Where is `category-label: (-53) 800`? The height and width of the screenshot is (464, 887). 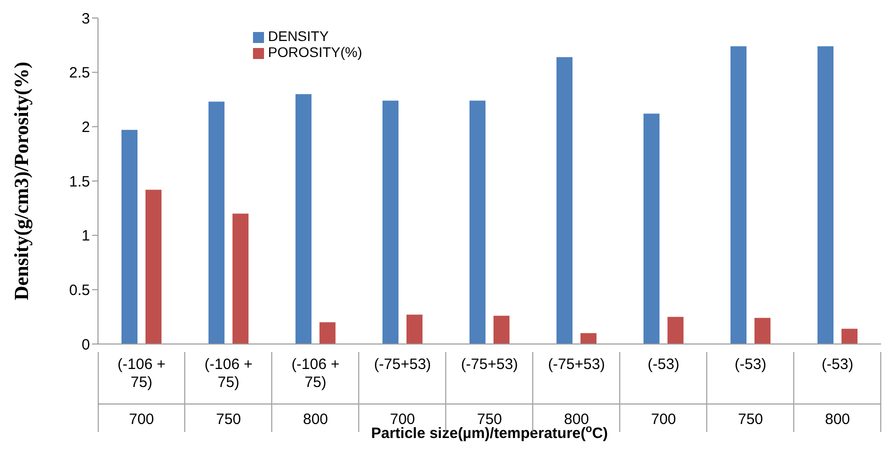
category-label: (-53) 800 is located at coordinates (838, 392).